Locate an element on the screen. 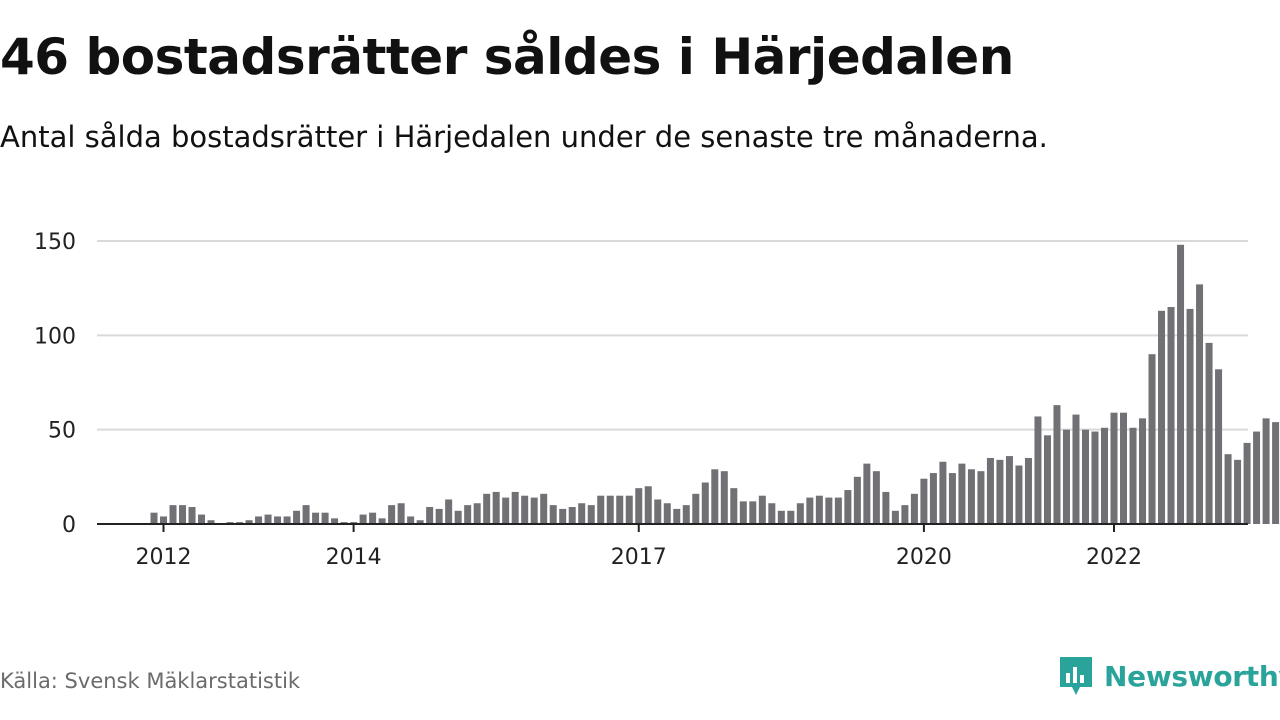 The image size is (1280, 720). chart-title: 46 bostadsrätter såldes i Härjedalen is located at coordinates (507, 57).